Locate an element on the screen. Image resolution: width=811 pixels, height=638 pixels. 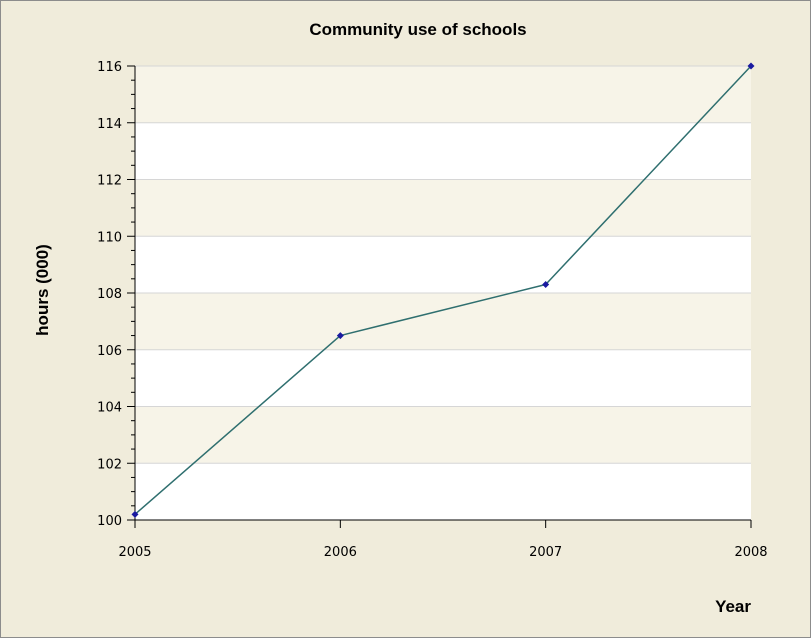
x-tick-label: 2007 is located at coordinates (545, 552).